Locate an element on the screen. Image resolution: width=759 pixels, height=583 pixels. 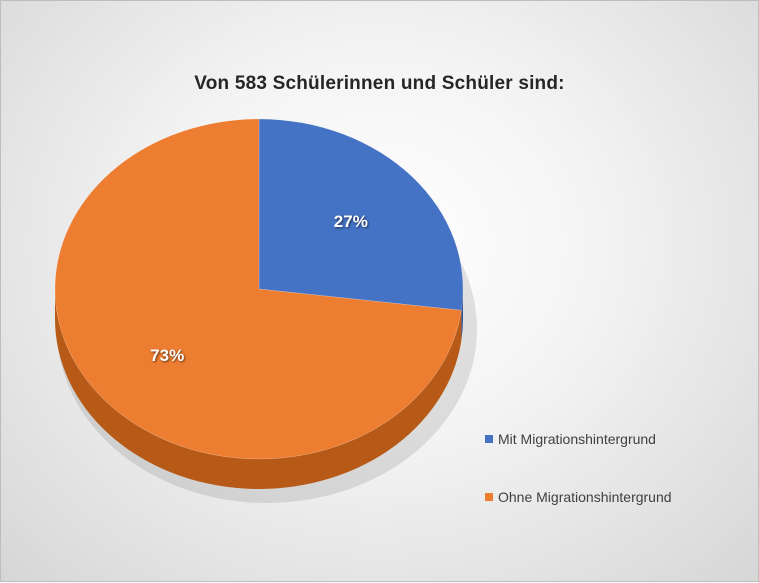
legend-label-mit: Mit Migrationshintergrund is located at coordinates (577, 439).